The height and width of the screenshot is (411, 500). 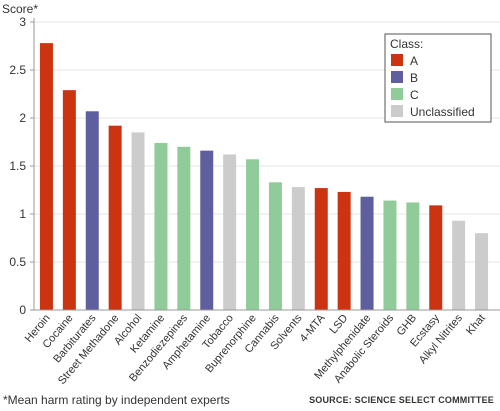 What do you see at coordinates (476, 324) in the screenshot?
I see `x-tick-label: Khat` at bounding box center [476, 324].